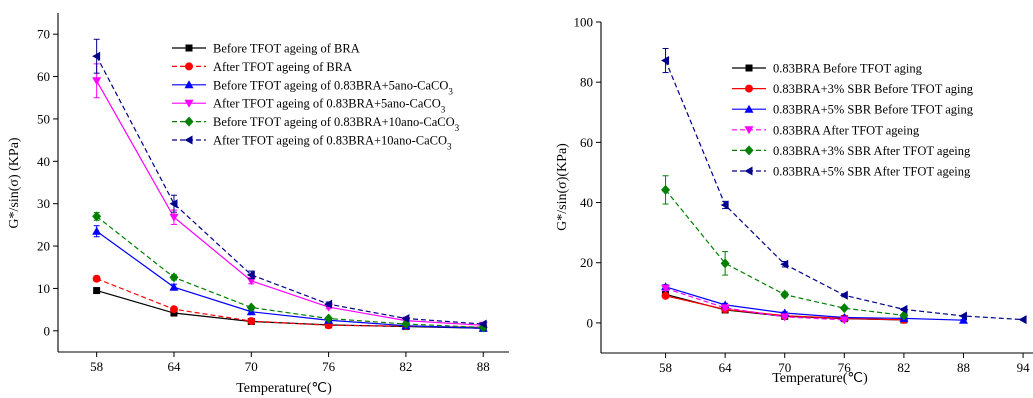 This screenshot has width=1033, height=398. I want to click on y-tick-label: 80, so click(586, 82).